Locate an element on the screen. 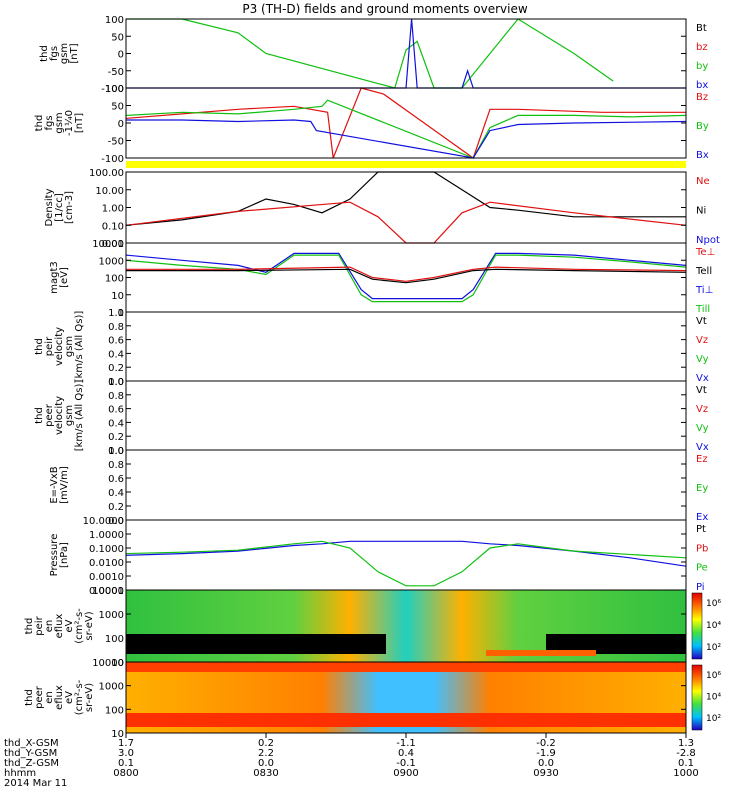 The width and height of the screenshot is (750, 800). panel-7: 1.0 0.8 0.6 0.4 0.2 0.0 E=-VxB [mV/m] Ez Ey Ex is located at coordinates (378, 486).